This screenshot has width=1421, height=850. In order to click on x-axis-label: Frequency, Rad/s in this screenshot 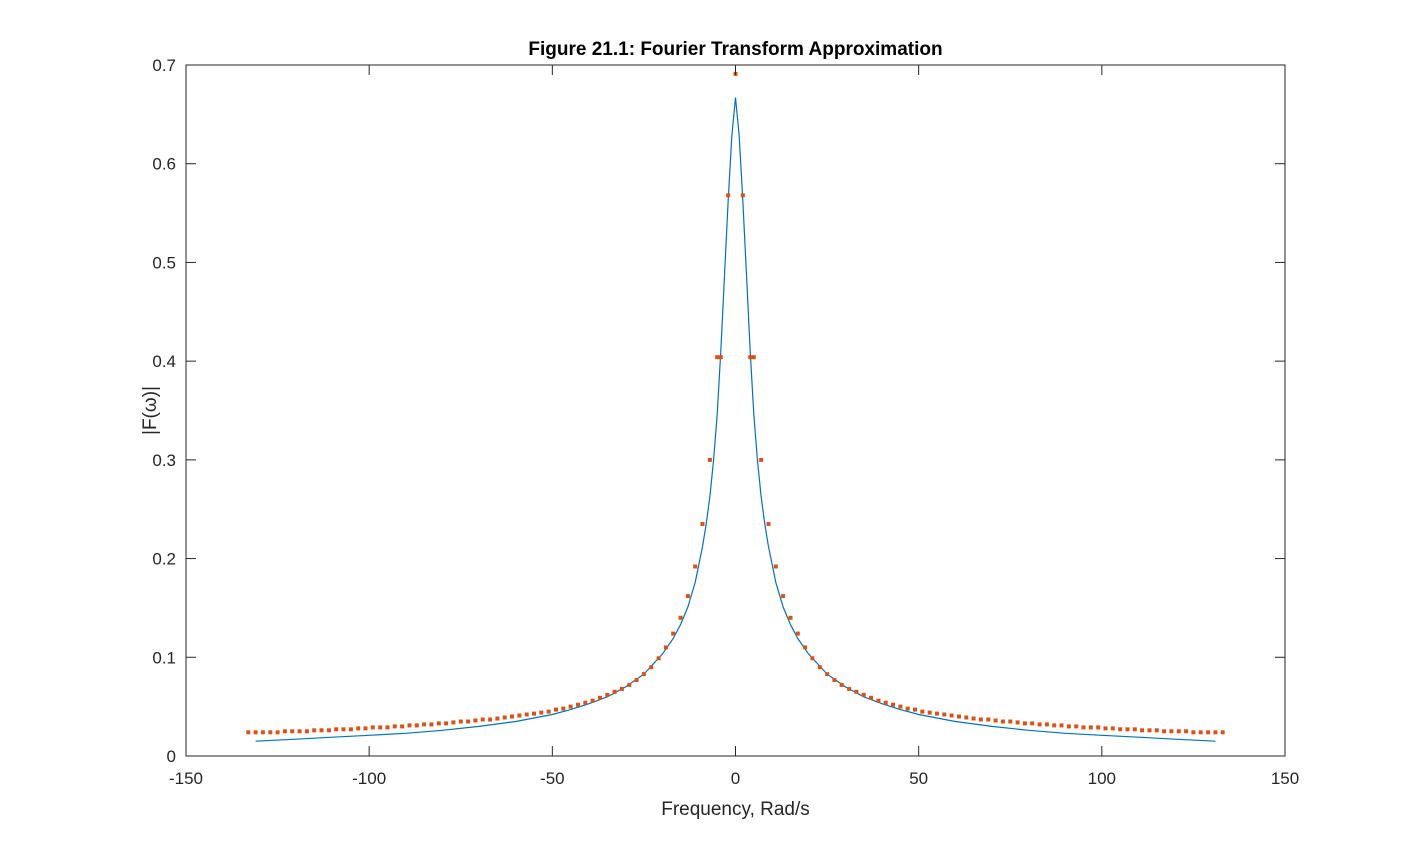, I will do `click(735, 809)`.